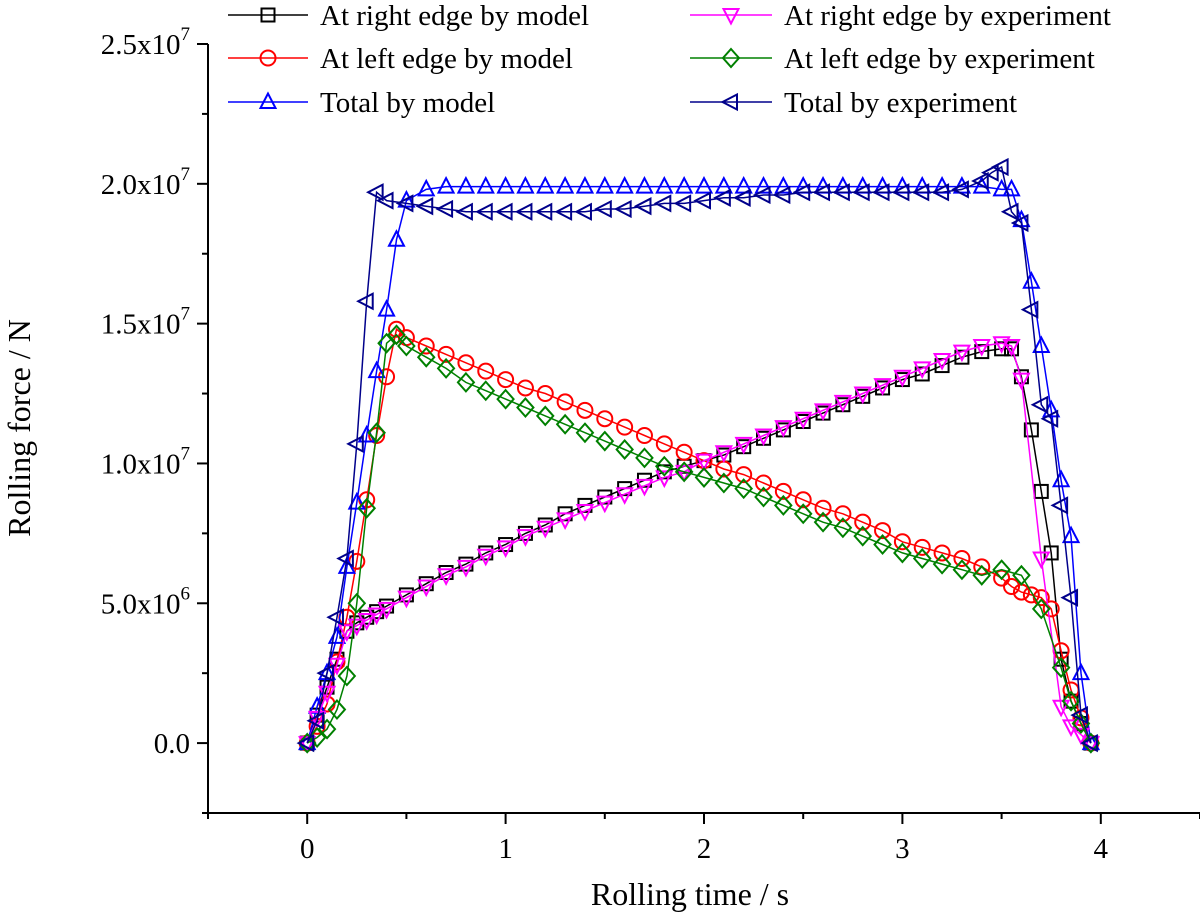 The image size is (1200, 920). I want to click on x-tick-label: 1, so click(505, 849).